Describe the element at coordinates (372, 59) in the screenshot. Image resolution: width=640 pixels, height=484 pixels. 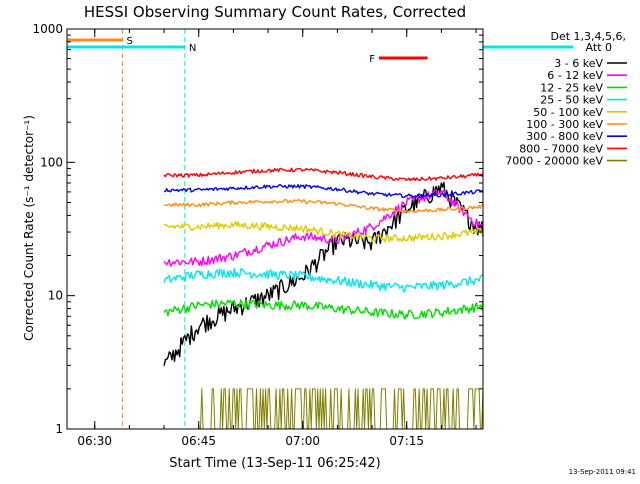
I see `flare-label: F` at that location.